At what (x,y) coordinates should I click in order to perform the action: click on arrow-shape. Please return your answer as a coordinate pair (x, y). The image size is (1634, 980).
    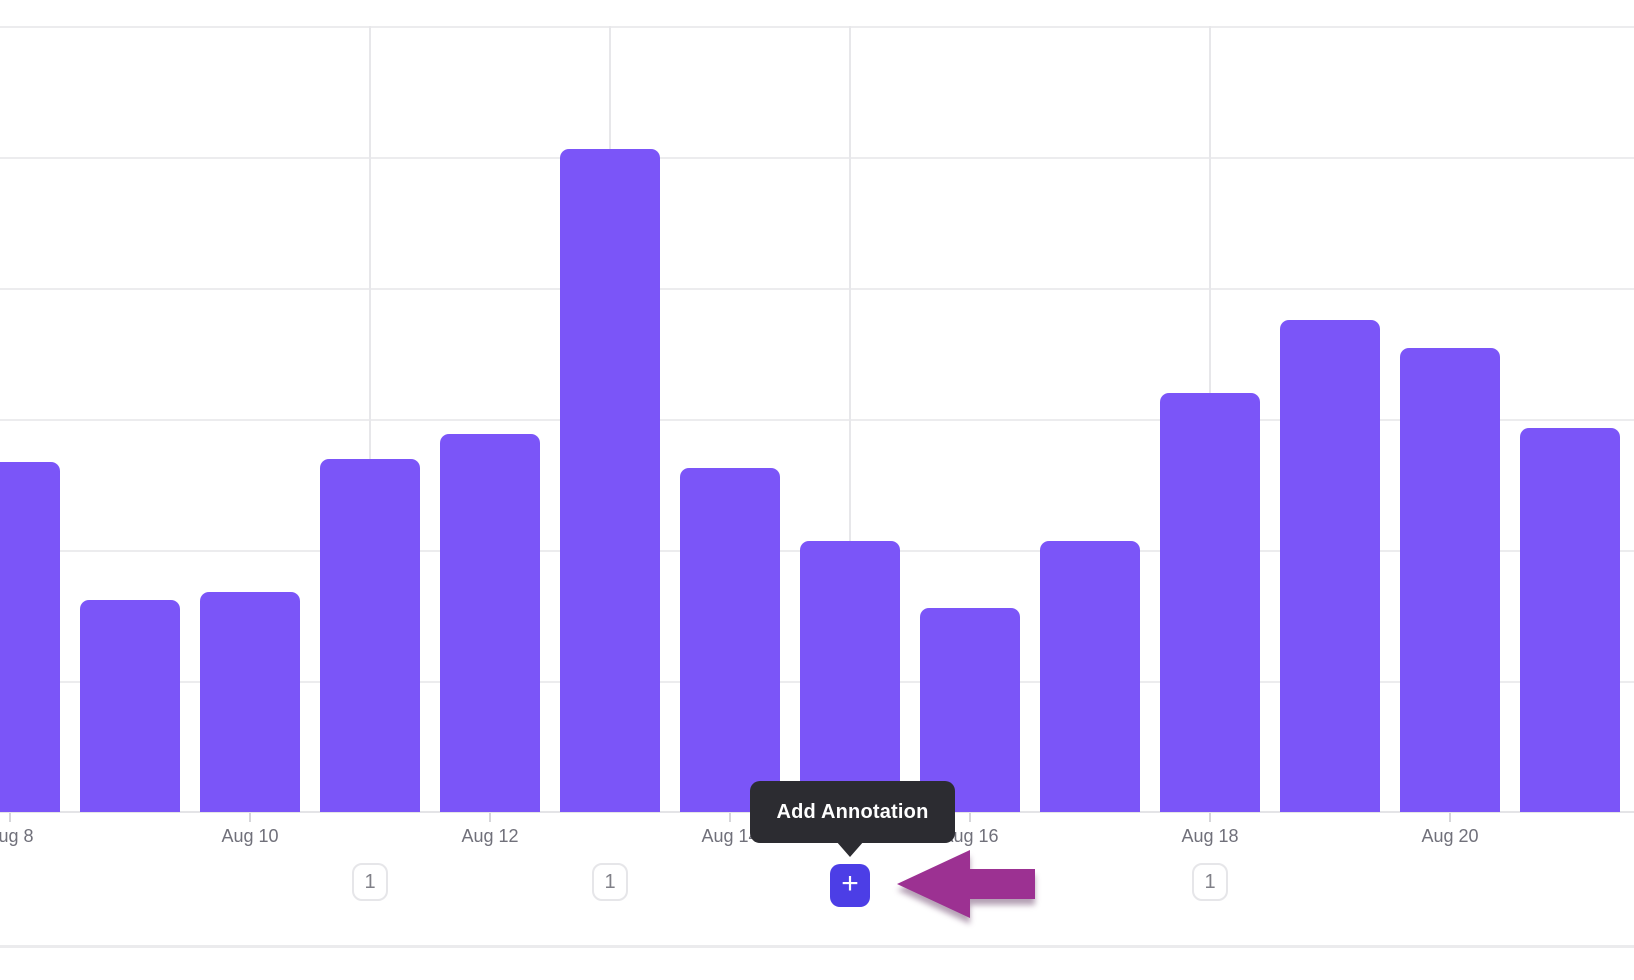
    Looking at the image, I should click on (966, 884).